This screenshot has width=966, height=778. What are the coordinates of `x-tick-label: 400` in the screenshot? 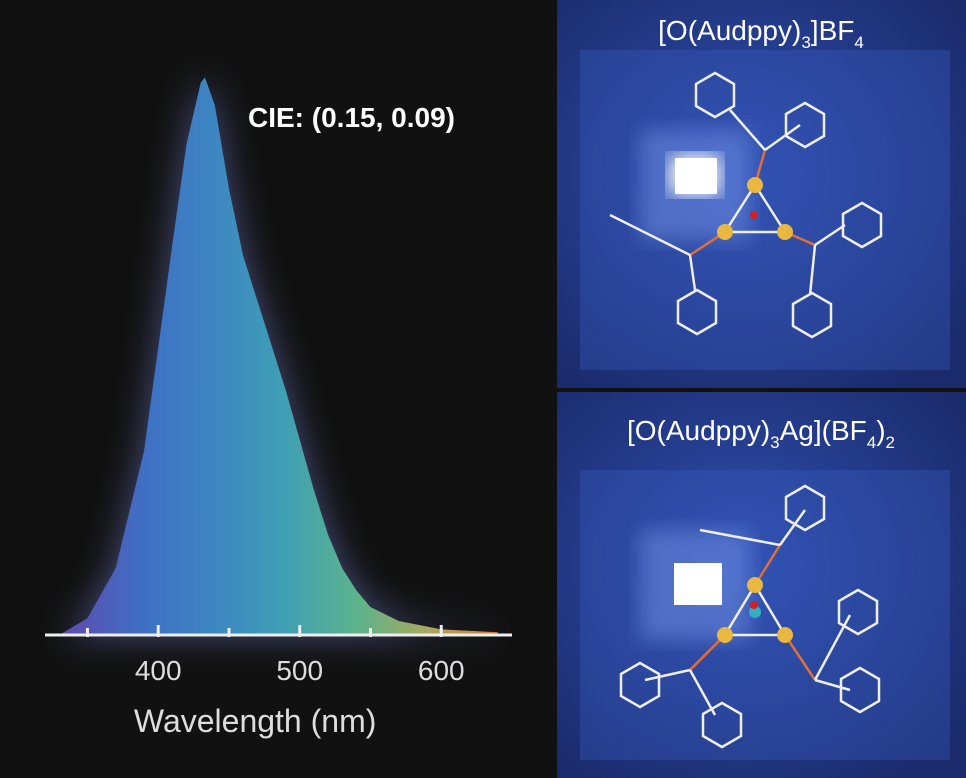 It's located at (158, 670).